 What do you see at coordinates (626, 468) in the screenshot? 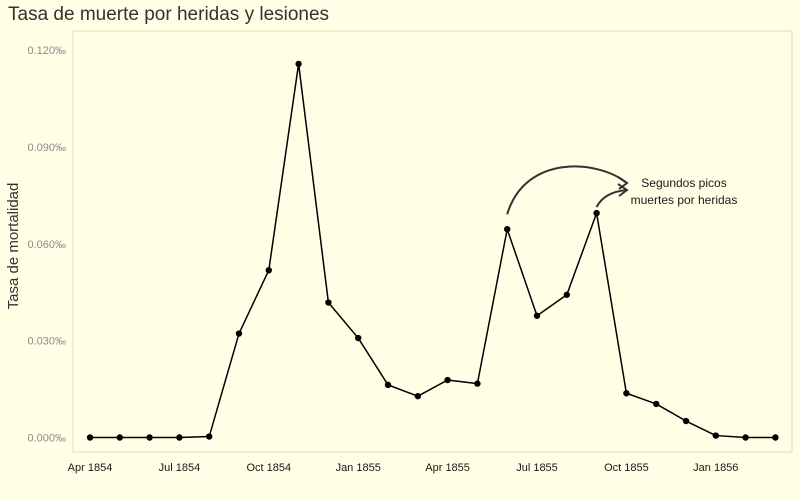
I see `x-tick-label: Oct 1855` at bounding box center [626, 468].